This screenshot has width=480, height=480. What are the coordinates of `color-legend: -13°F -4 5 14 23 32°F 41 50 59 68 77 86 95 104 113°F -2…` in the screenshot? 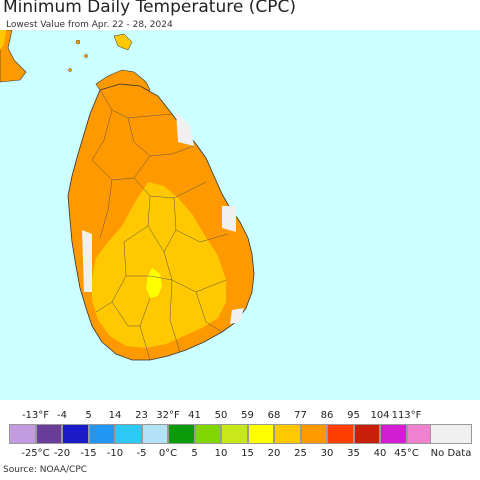 It's located at (240, 431).